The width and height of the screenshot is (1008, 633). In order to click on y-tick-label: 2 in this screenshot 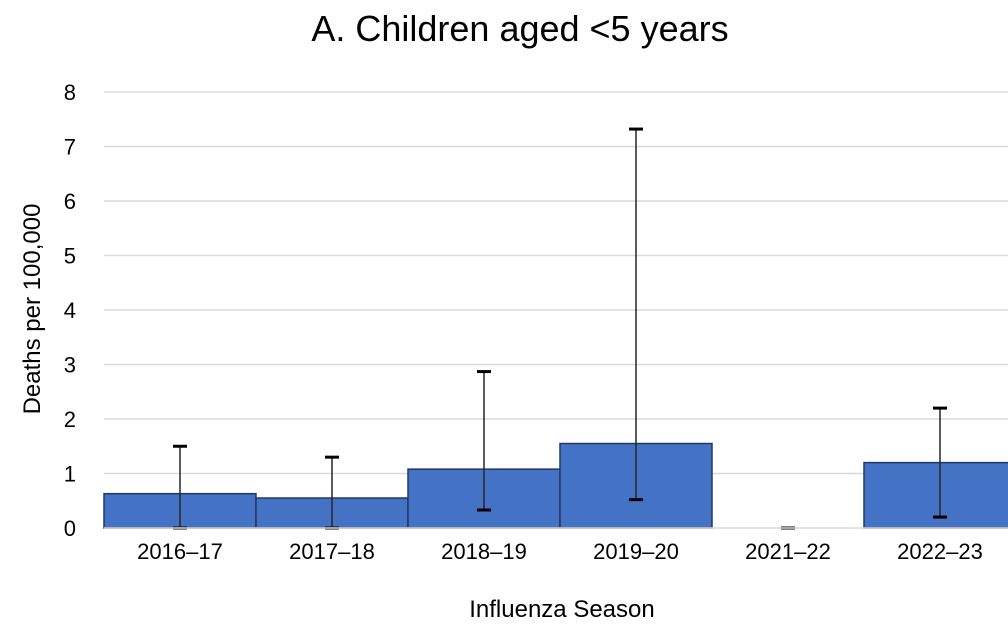, I will do `click(70, 419)`.